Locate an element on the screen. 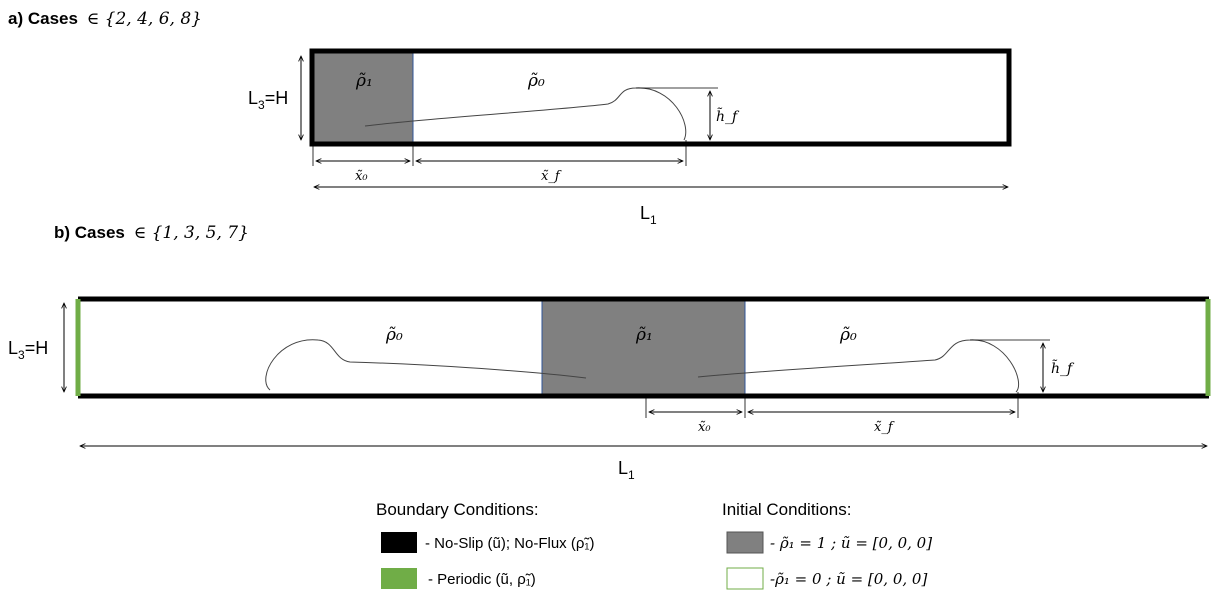  periodic-swatch is located at coordinates (399, 578).